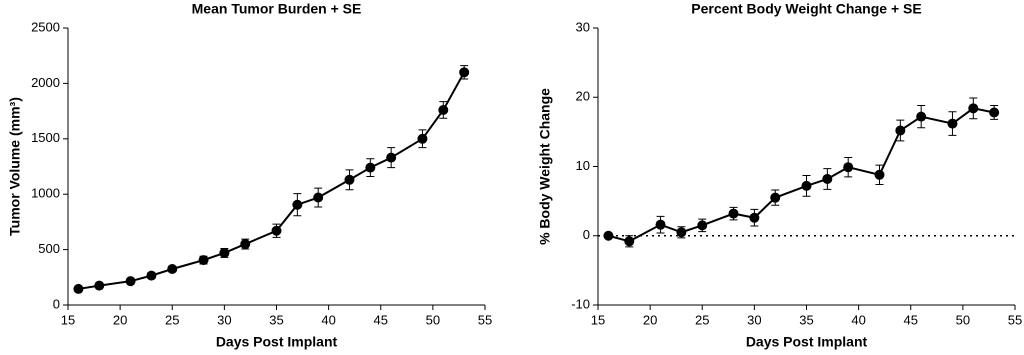 The image size is (1024, 355). Describe the element at coordinates (45, 193) in the screenshot. I see `y-tick-label: 1000` at that location.